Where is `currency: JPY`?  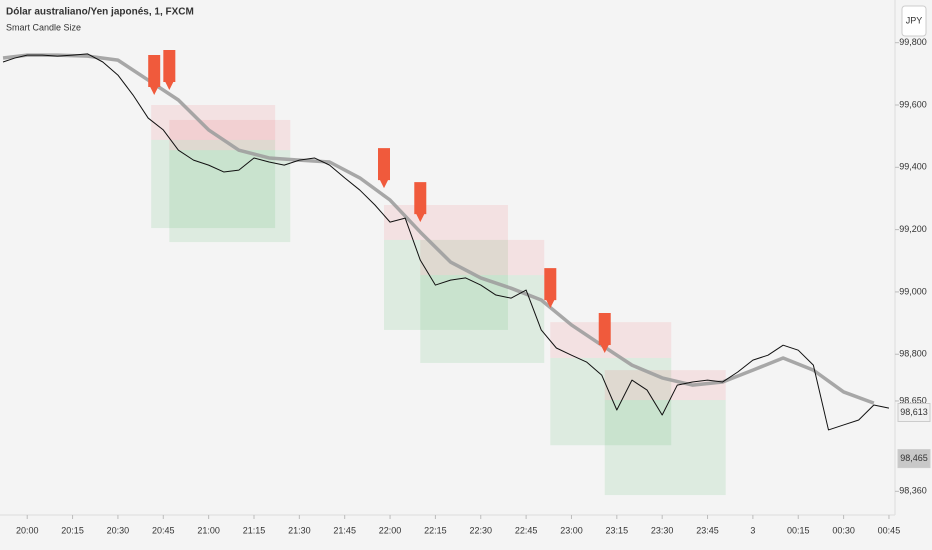
currency: JPY is located at coordinates (914, 20).